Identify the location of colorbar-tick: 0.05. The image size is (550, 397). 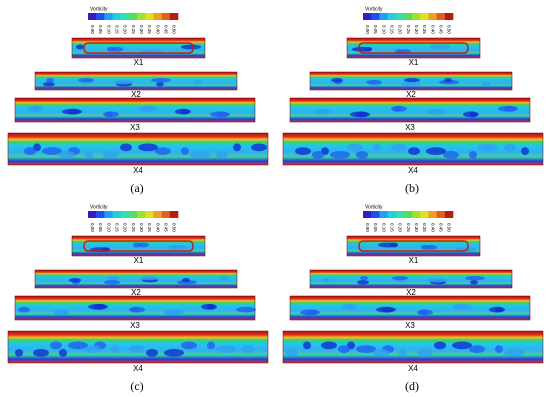
(375, 227).